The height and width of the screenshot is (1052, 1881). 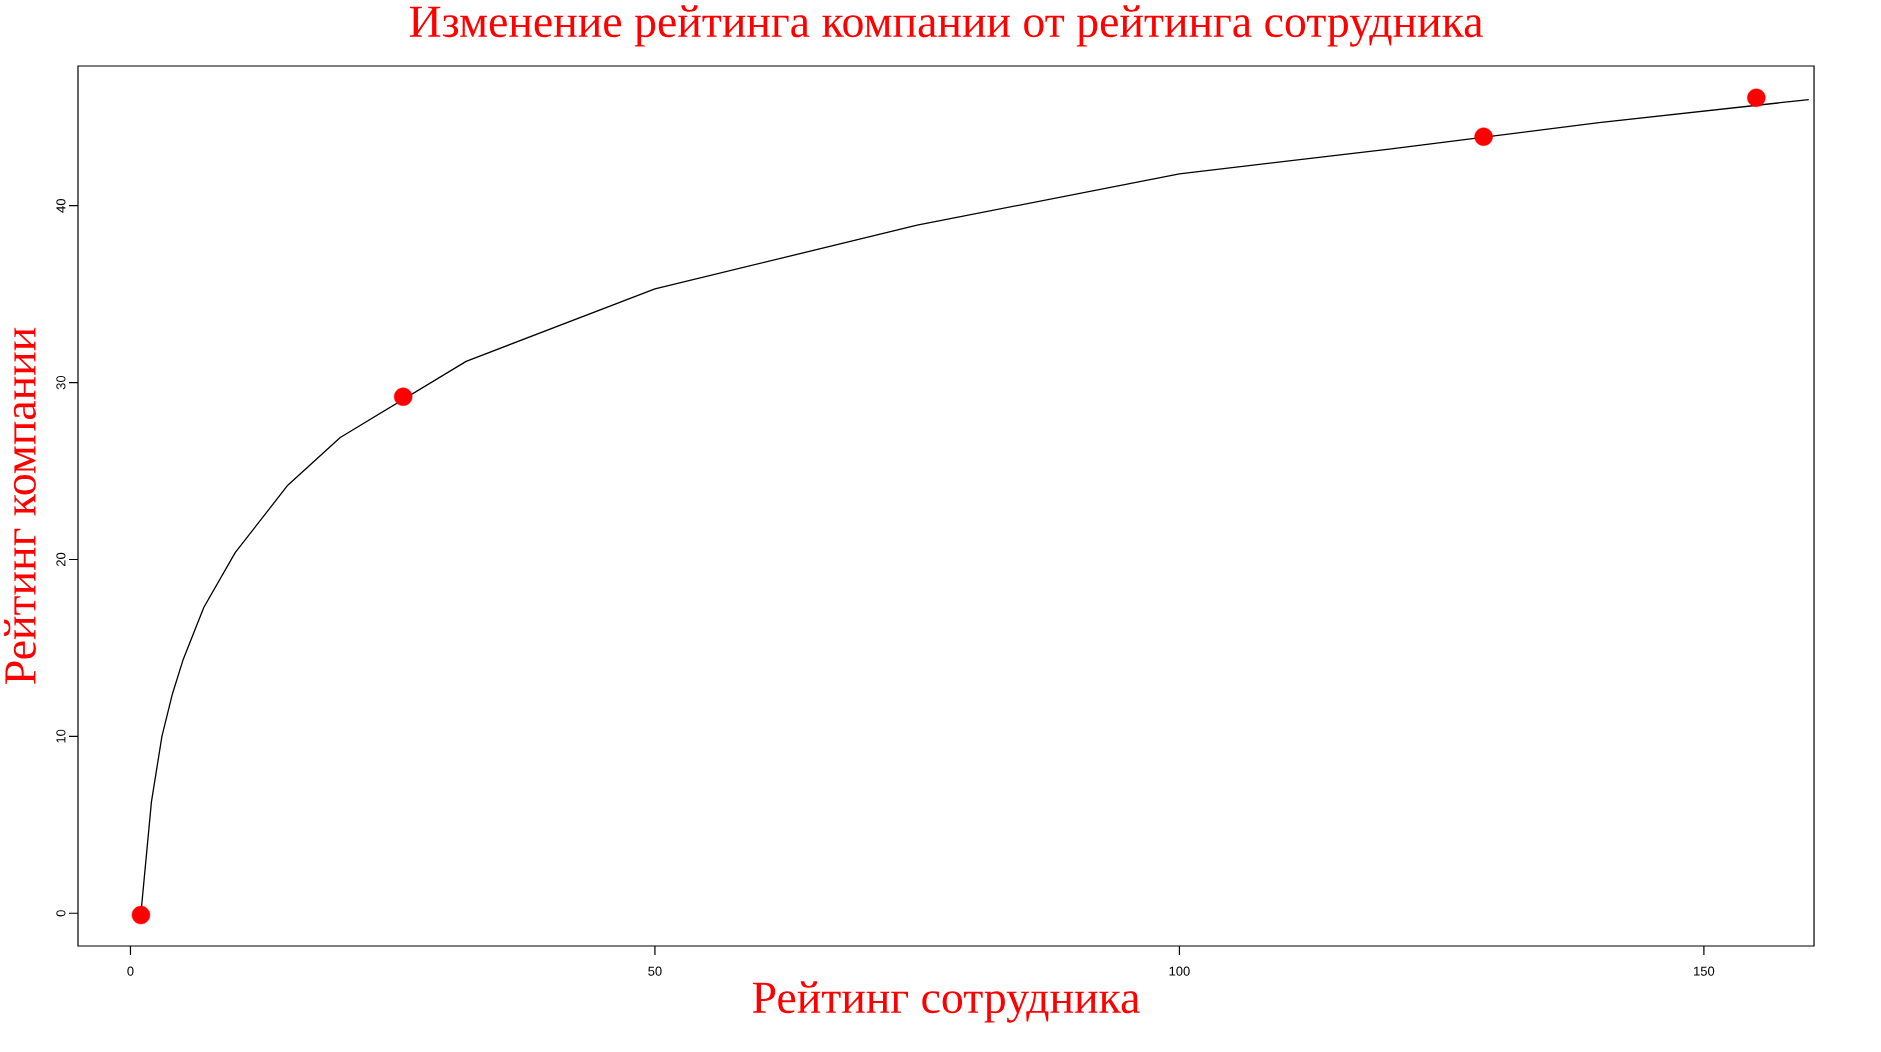 I want to click on x-tick-label: 50, so click(x=655, y=971).